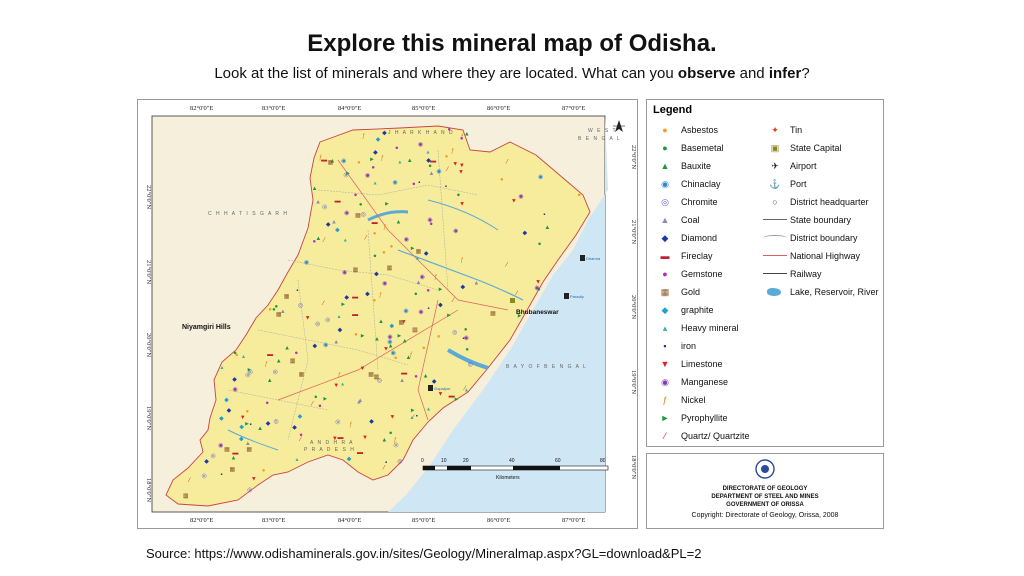 Image resolution: width=1024 pixels, height=576 pixels. I want to click on legend-label-tin: Tin, so click(796, 130).